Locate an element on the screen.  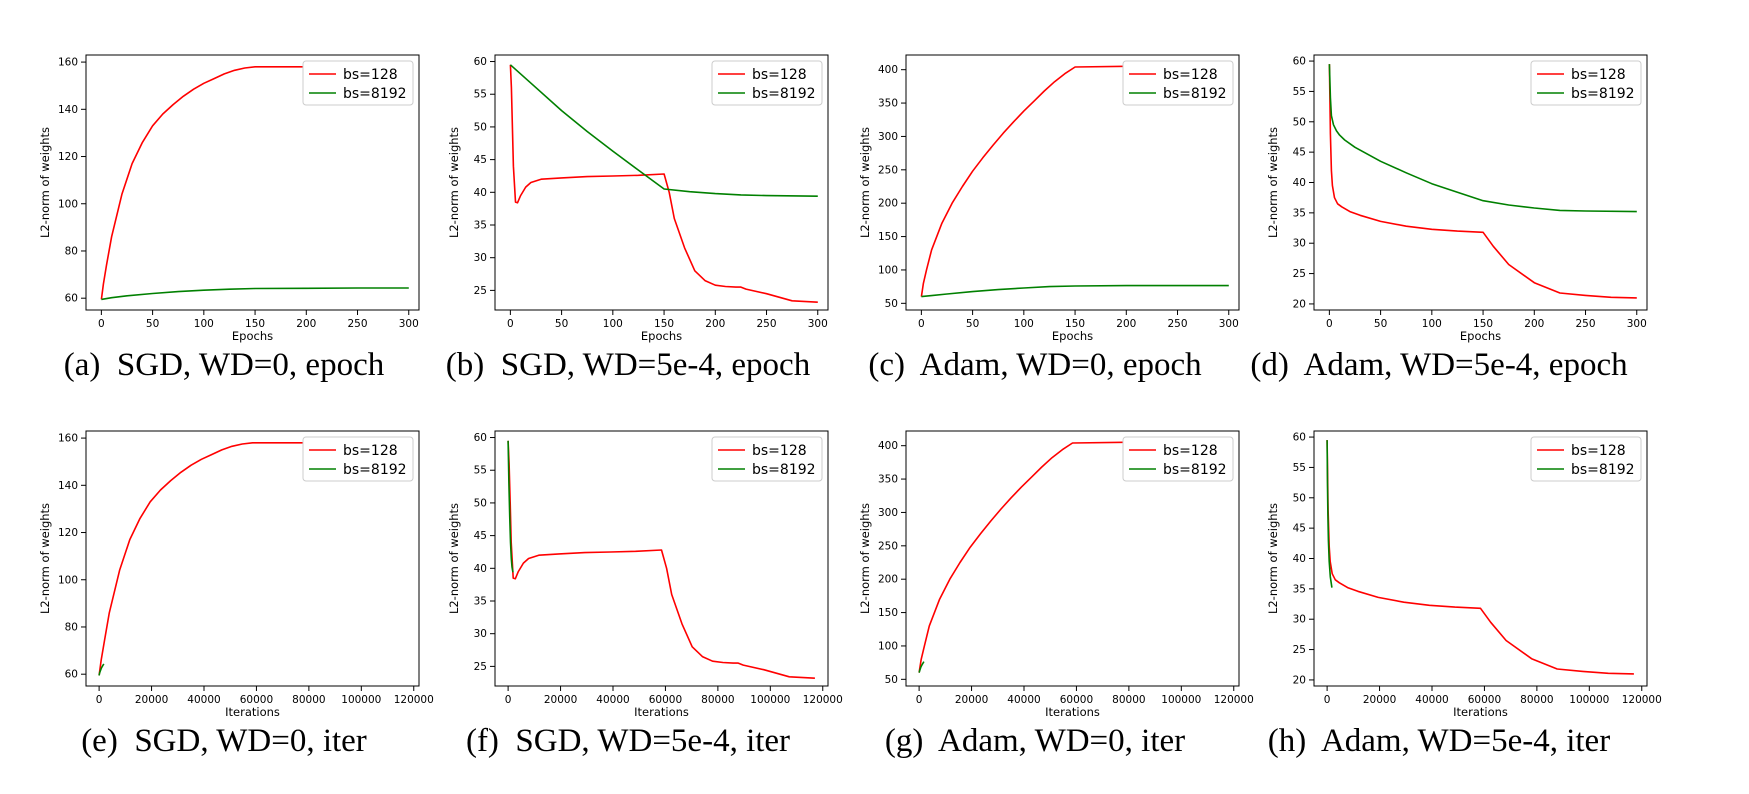
x-tick-label: 20000 is located at coordinates (560, 700).